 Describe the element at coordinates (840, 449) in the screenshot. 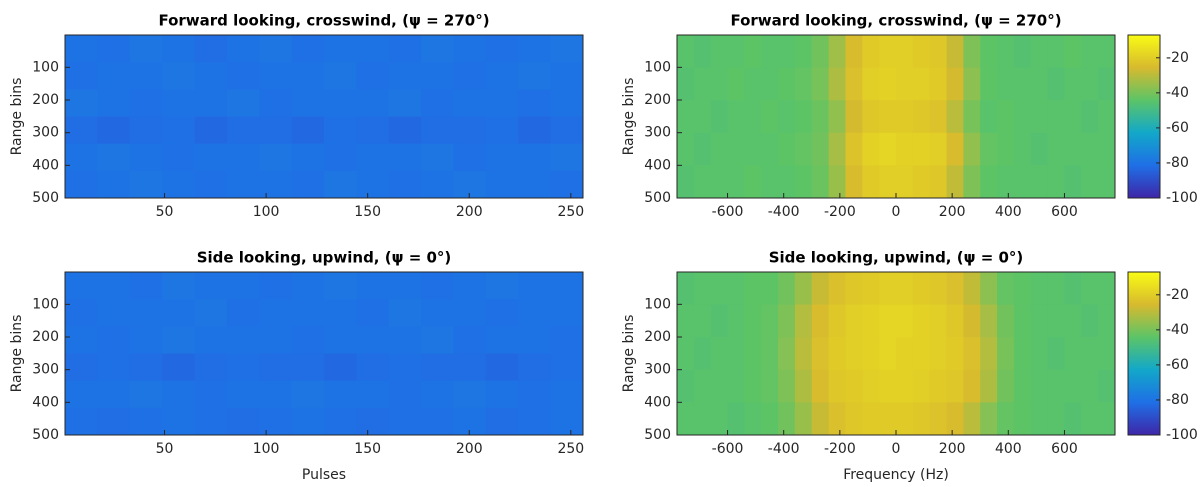

I see `x-tick-label: -200` at that location.